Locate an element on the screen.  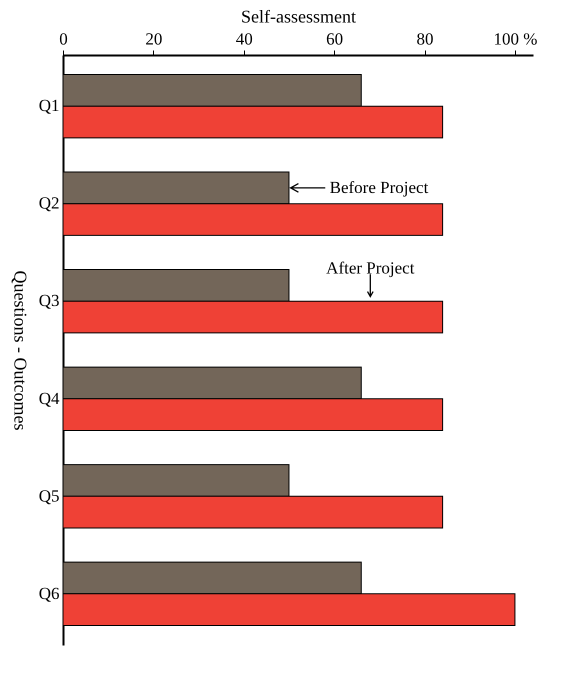
x-tick-label: 20 is located at coordinates (153, 39).